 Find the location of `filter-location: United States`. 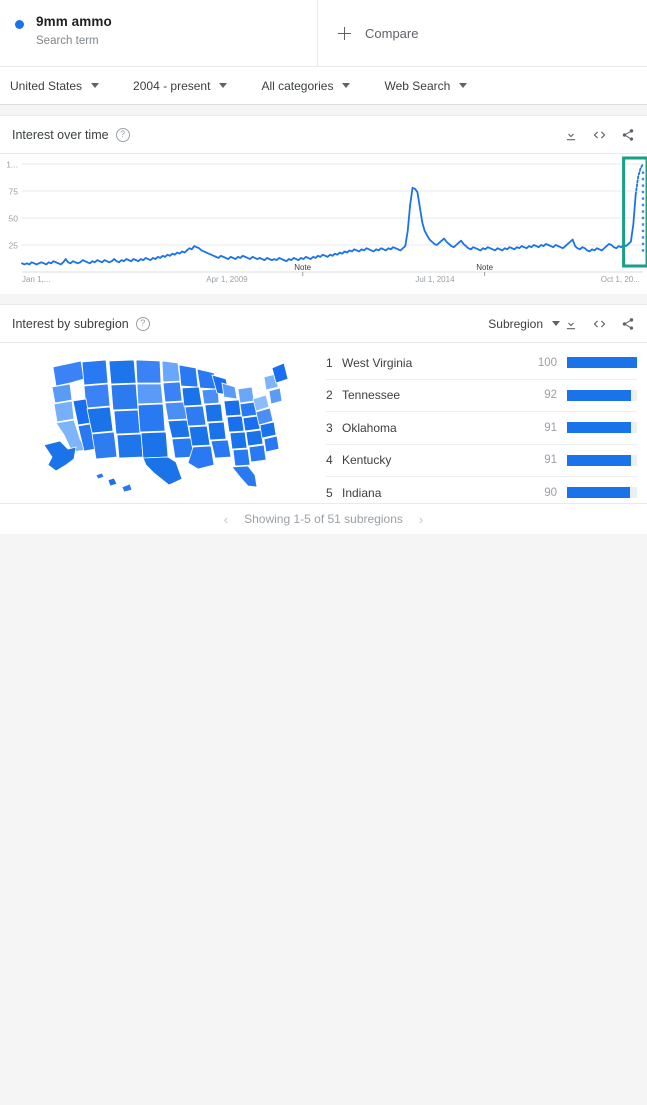

filter-location: United States is located at coordinates (55, 85).